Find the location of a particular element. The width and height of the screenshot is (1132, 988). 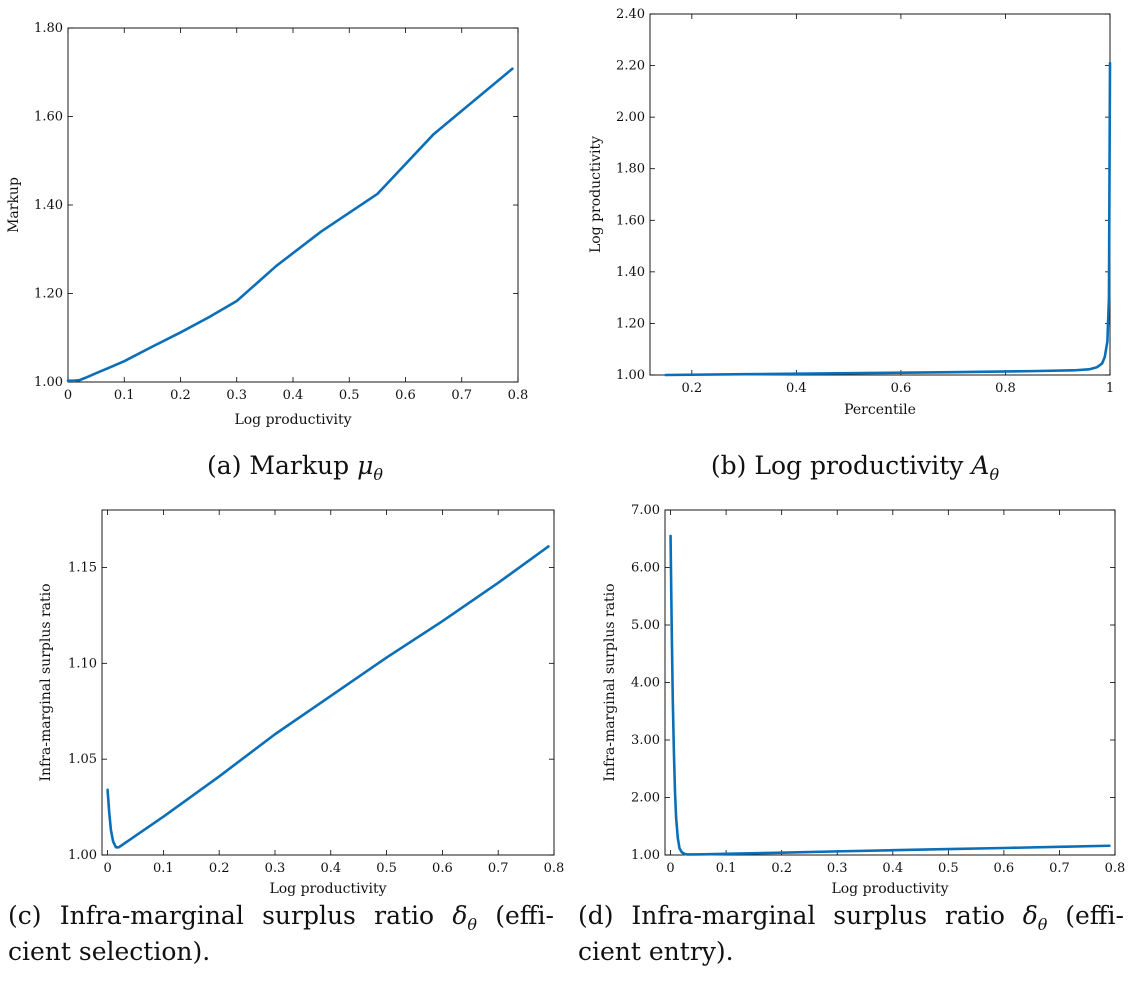

y-tick-label: 3.00 is located at coordinates (645, 740).